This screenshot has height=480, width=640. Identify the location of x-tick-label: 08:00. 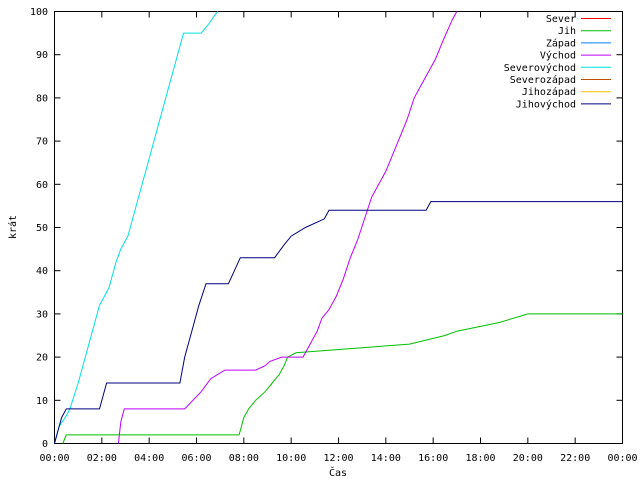
(244, 458).